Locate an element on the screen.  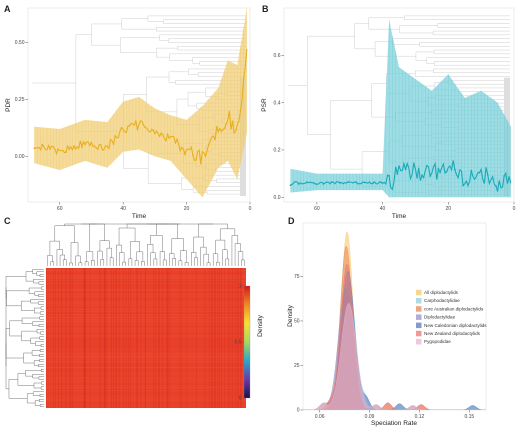
panel-d-densities is located at coordinates (394, 320).